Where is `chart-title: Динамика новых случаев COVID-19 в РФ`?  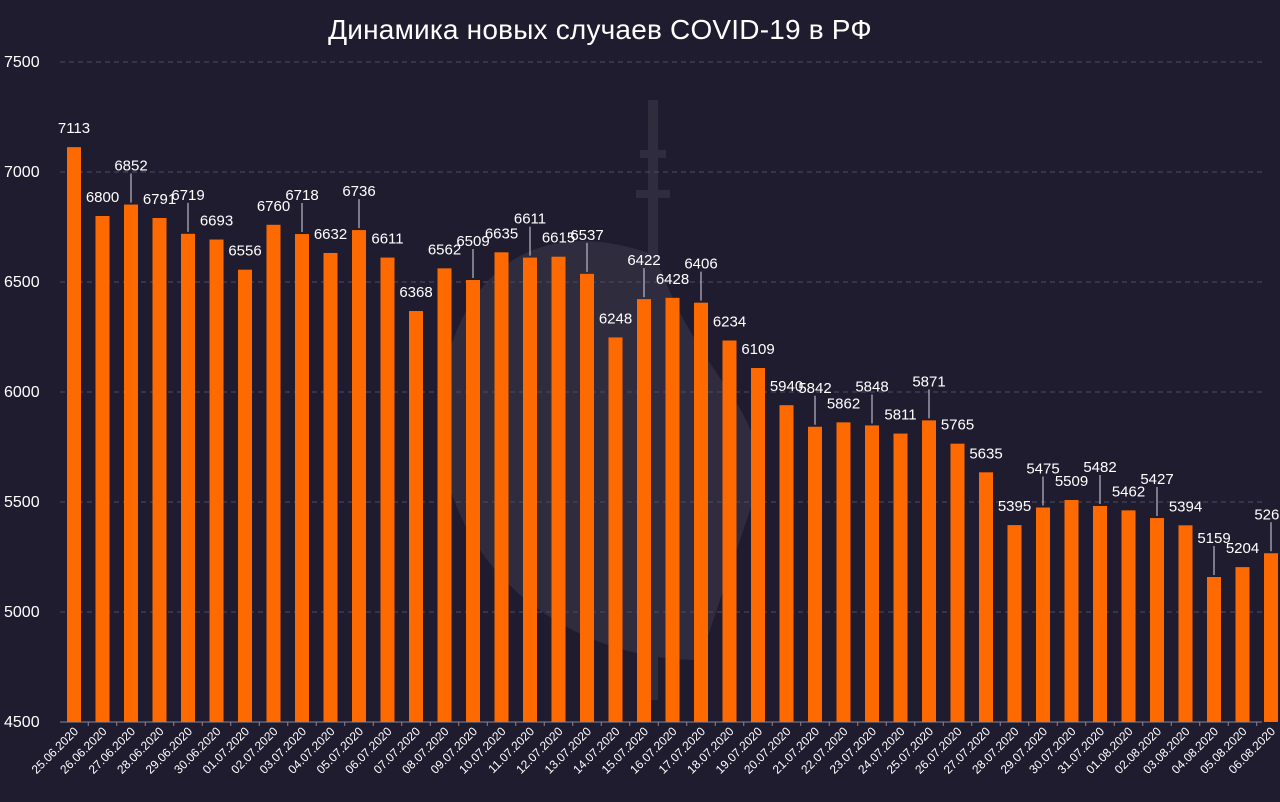
chart-title: Динамика новых случаев COVID-19 в РФ is located at coordinates (600, 29).